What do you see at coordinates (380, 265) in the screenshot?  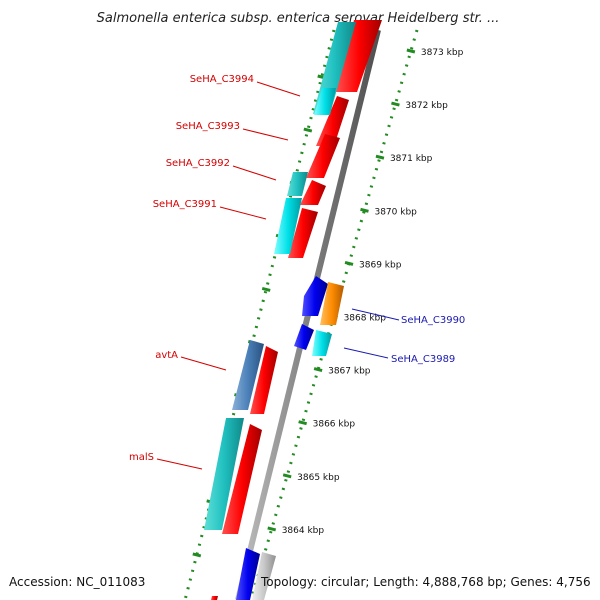 I see `scale-tick-label: 3869 kbp` at bounding box center [380, 265].